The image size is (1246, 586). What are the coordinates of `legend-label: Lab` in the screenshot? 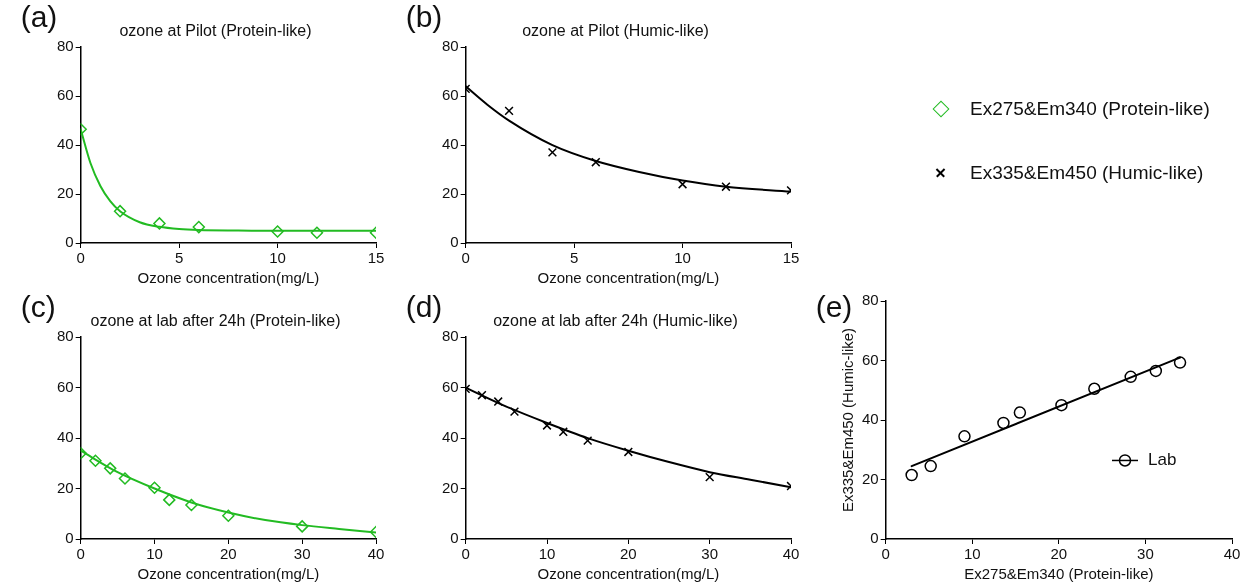 It's located at (1162, 460).